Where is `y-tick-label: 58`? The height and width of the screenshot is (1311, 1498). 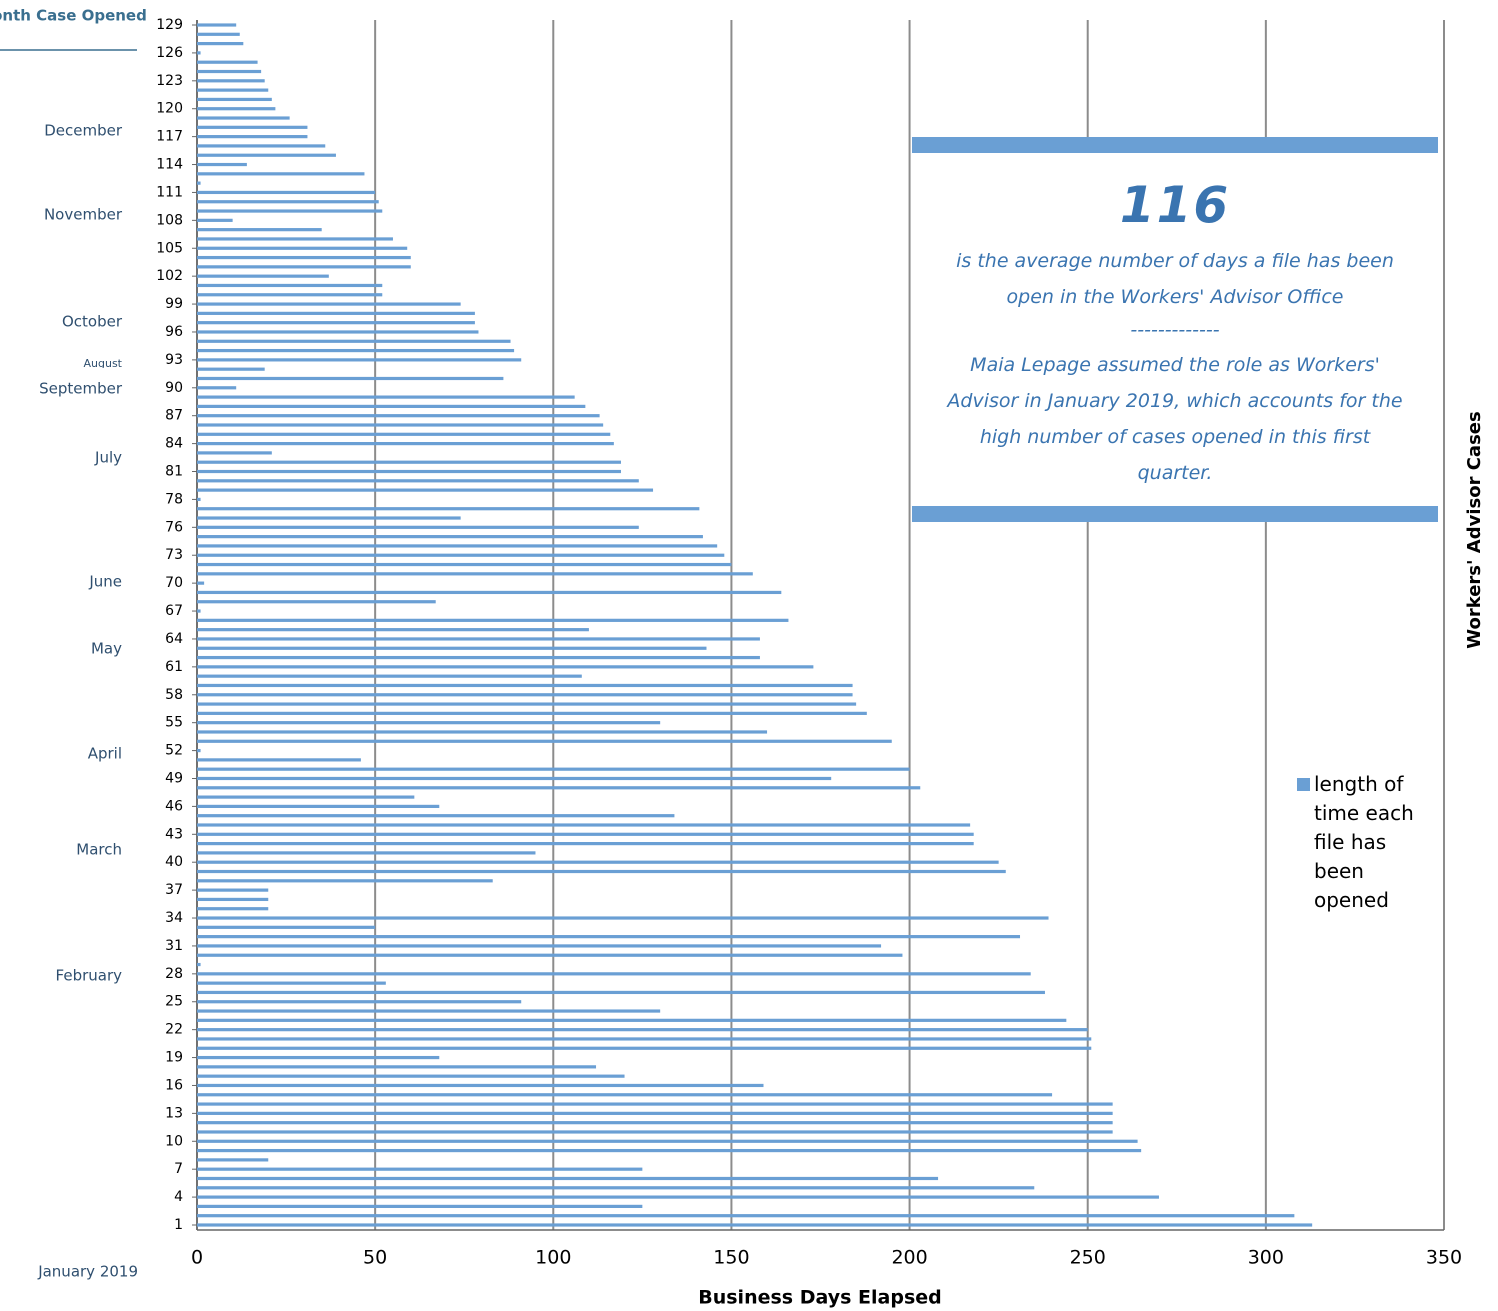 y-tick-label: 58 is located at coordinates (174, 695).